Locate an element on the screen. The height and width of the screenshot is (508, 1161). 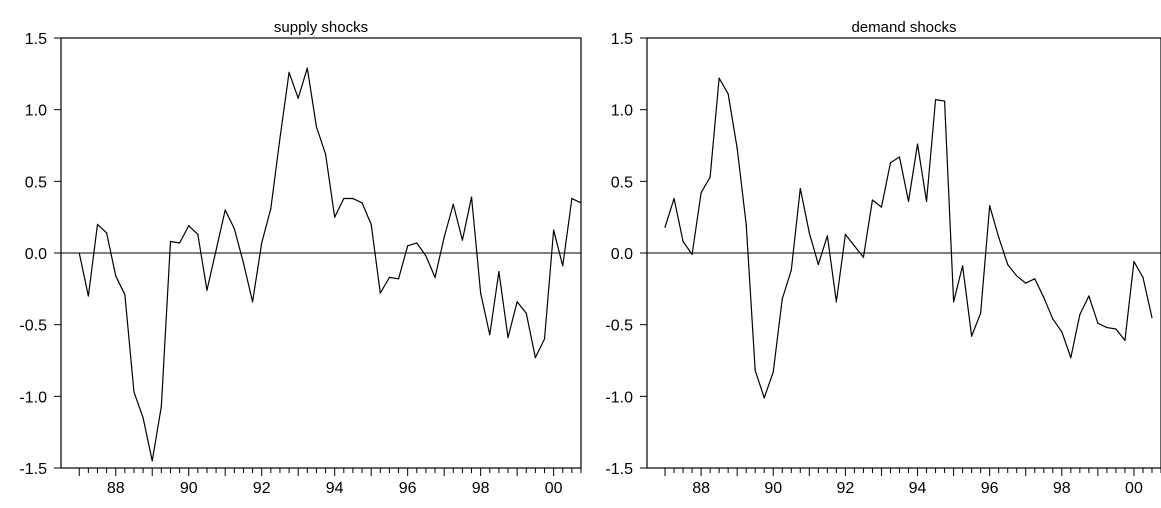
y-tick-label: -1.0 is located at coordinates (33, 397).